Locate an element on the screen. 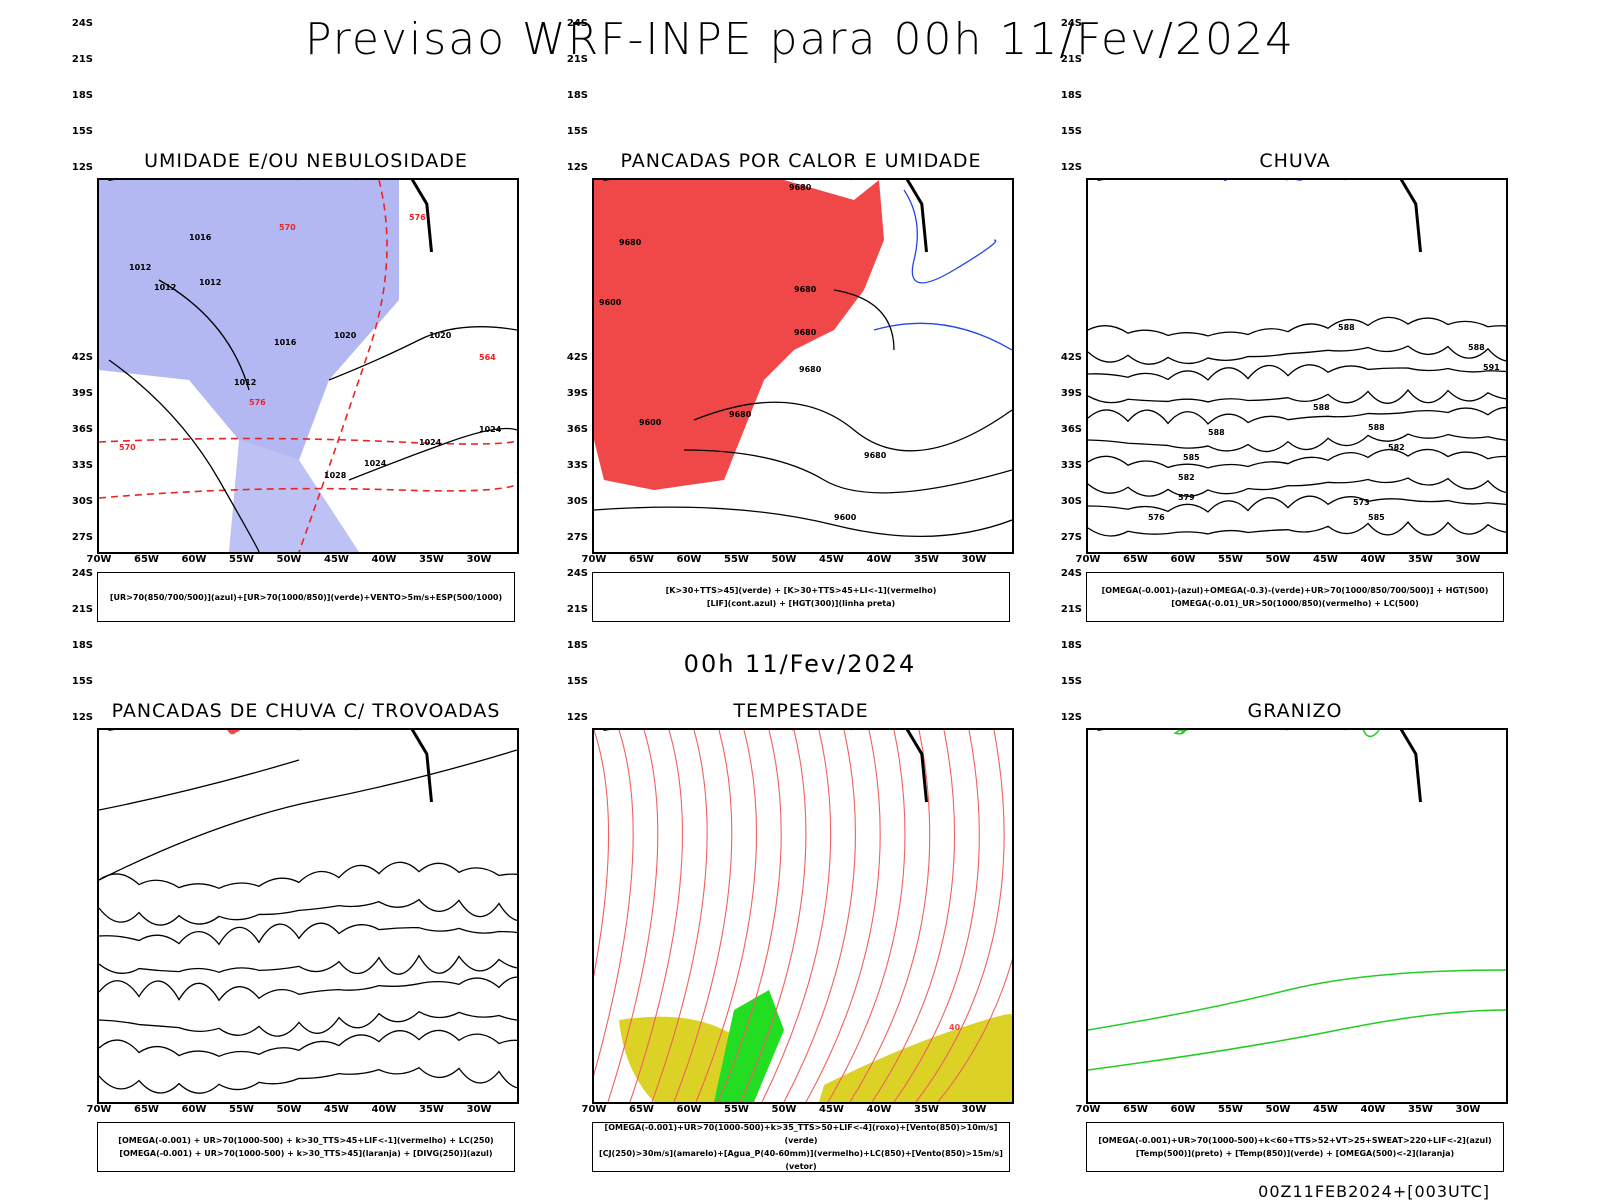 This screenshot has height=1201, width=1600. latitude-label: 36S is located at coordinates (574, 429).